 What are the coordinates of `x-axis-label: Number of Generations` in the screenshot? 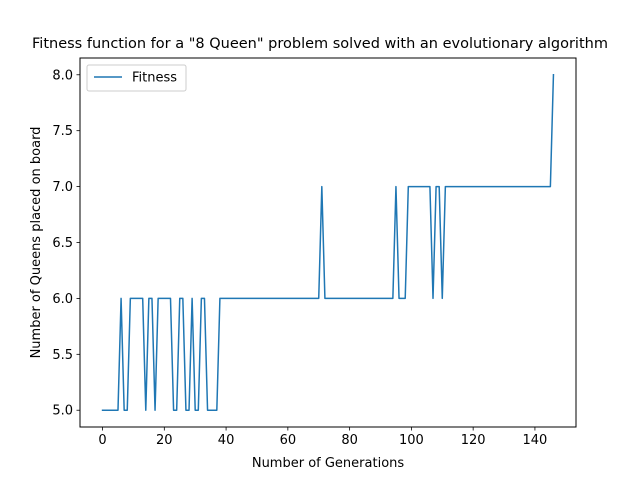 It's located at (328, 463).